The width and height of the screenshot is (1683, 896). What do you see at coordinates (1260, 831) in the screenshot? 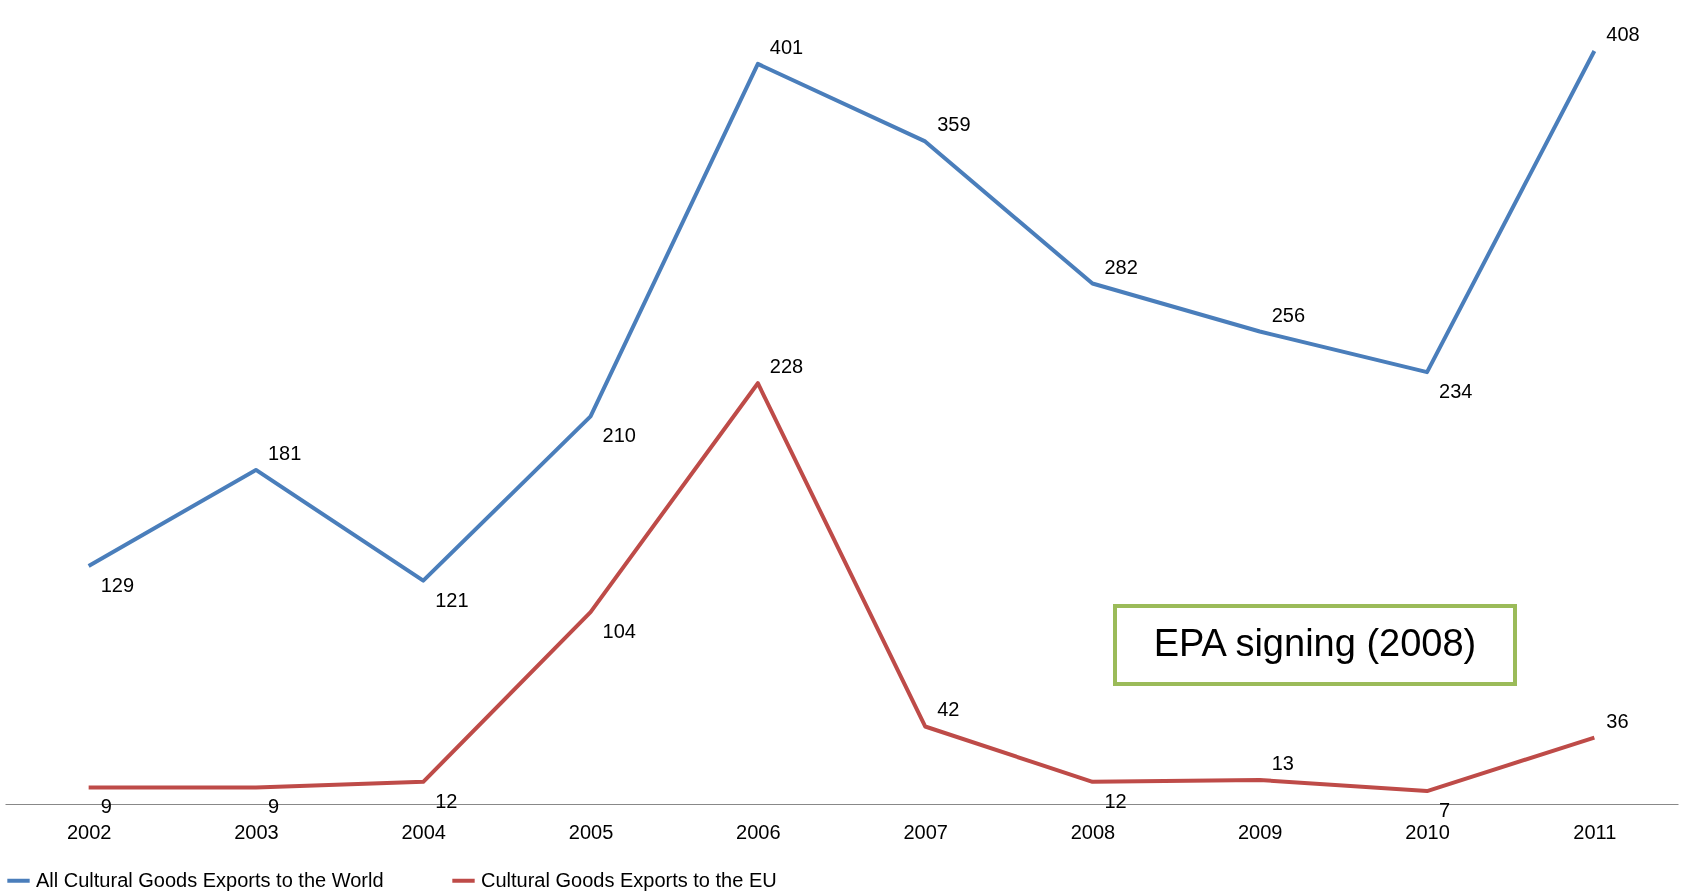
I see `x-tick-label: 2009` at bounding box center [1260, 831].